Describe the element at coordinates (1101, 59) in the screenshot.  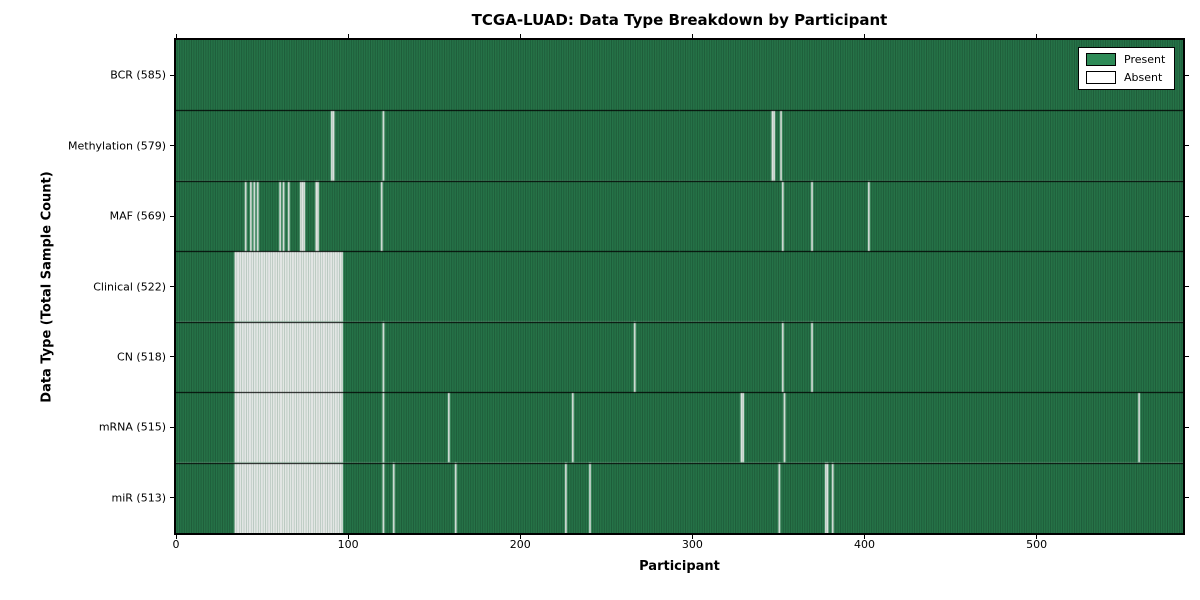
I see `present-swatch-icon` at that location.